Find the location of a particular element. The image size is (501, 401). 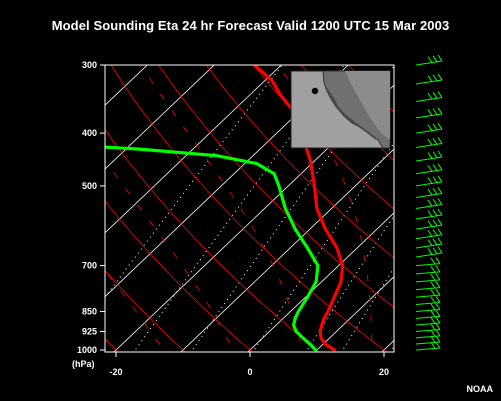

inset-terrain is located at coordinates (367, 105).